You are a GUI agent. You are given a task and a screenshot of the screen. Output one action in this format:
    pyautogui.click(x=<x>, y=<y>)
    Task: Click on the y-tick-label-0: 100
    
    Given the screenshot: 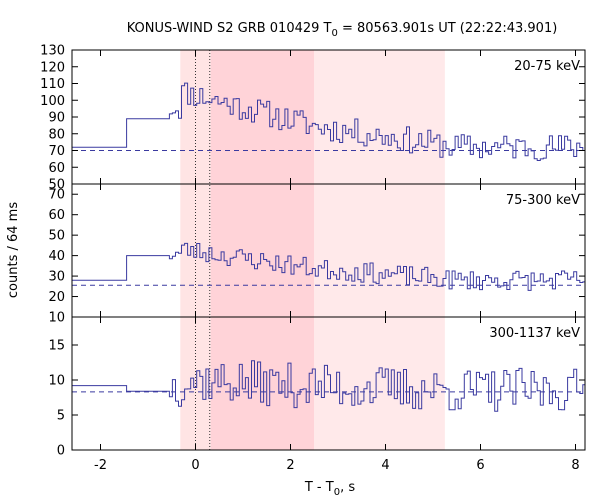 What is the action you would take?
    pyautogui.click(x=52, y=101)
    